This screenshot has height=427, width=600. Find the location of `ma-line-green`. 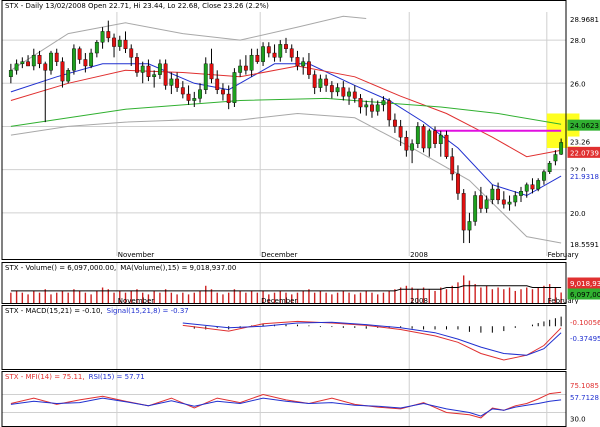

ma-line-green is located at coordinates (286, 112).